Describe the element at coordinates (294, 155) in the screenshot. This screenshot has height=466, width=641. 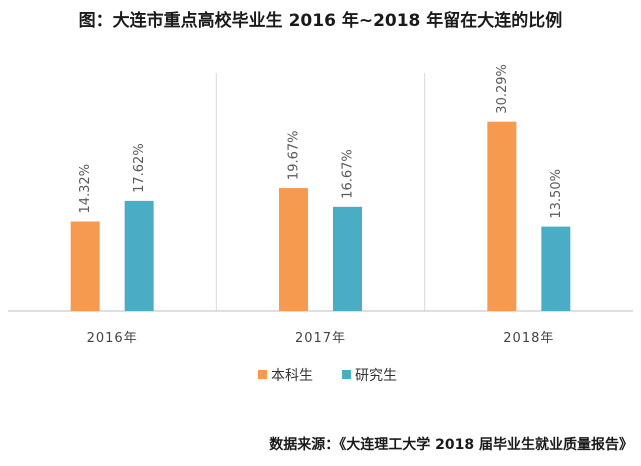
I see `data-label: 19.67%` at that location.